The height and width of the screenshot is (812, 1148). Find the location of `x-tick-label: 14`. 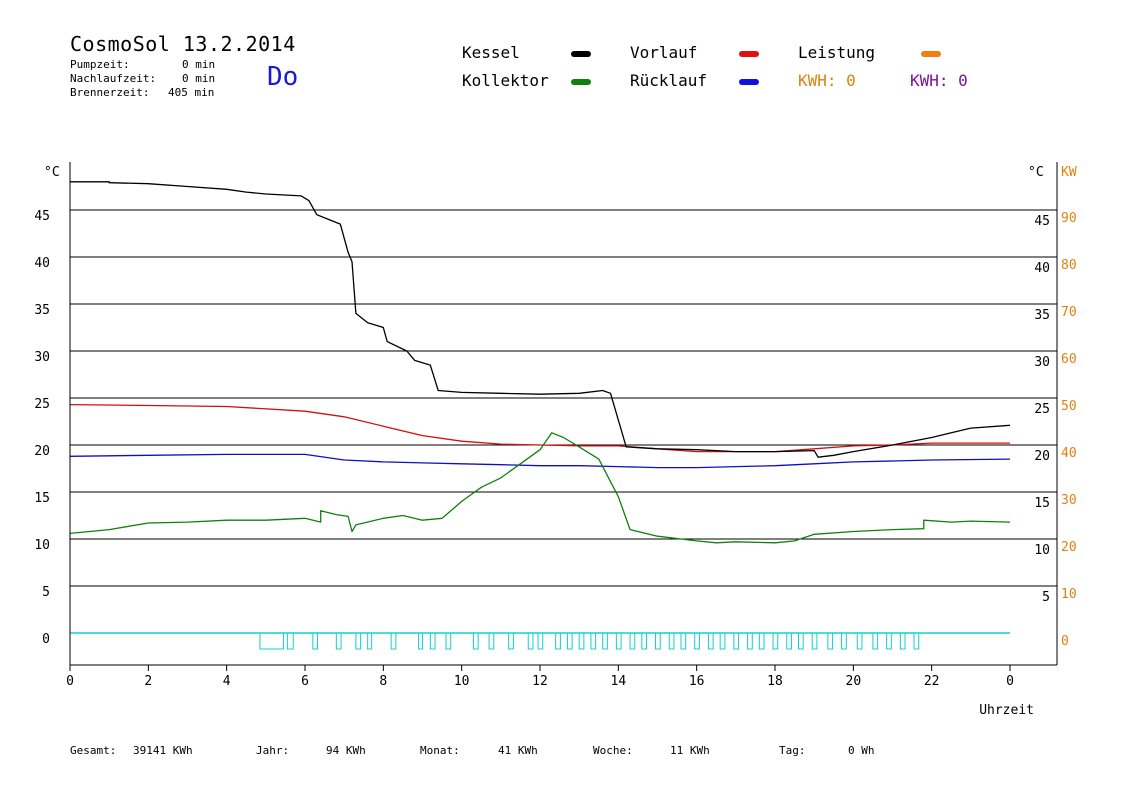

x-tick-label: 14 is located at coordinates (619, 681).